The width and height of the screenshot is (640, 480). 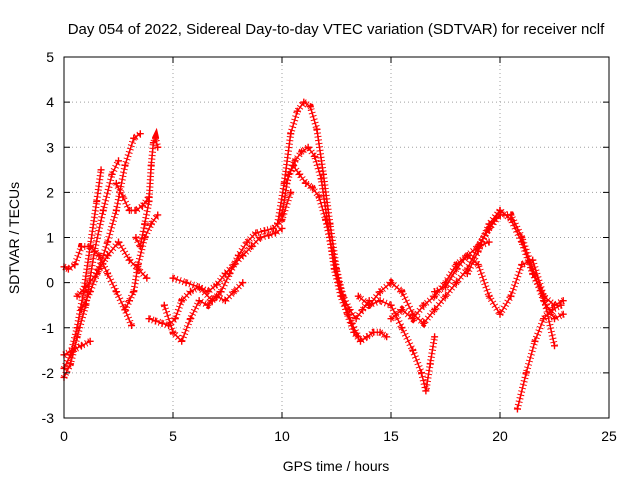 What do you see at coordinates (48, 418) in the screenshot?
I see `y-tick-label: -3` at bounding box center [48, 418].